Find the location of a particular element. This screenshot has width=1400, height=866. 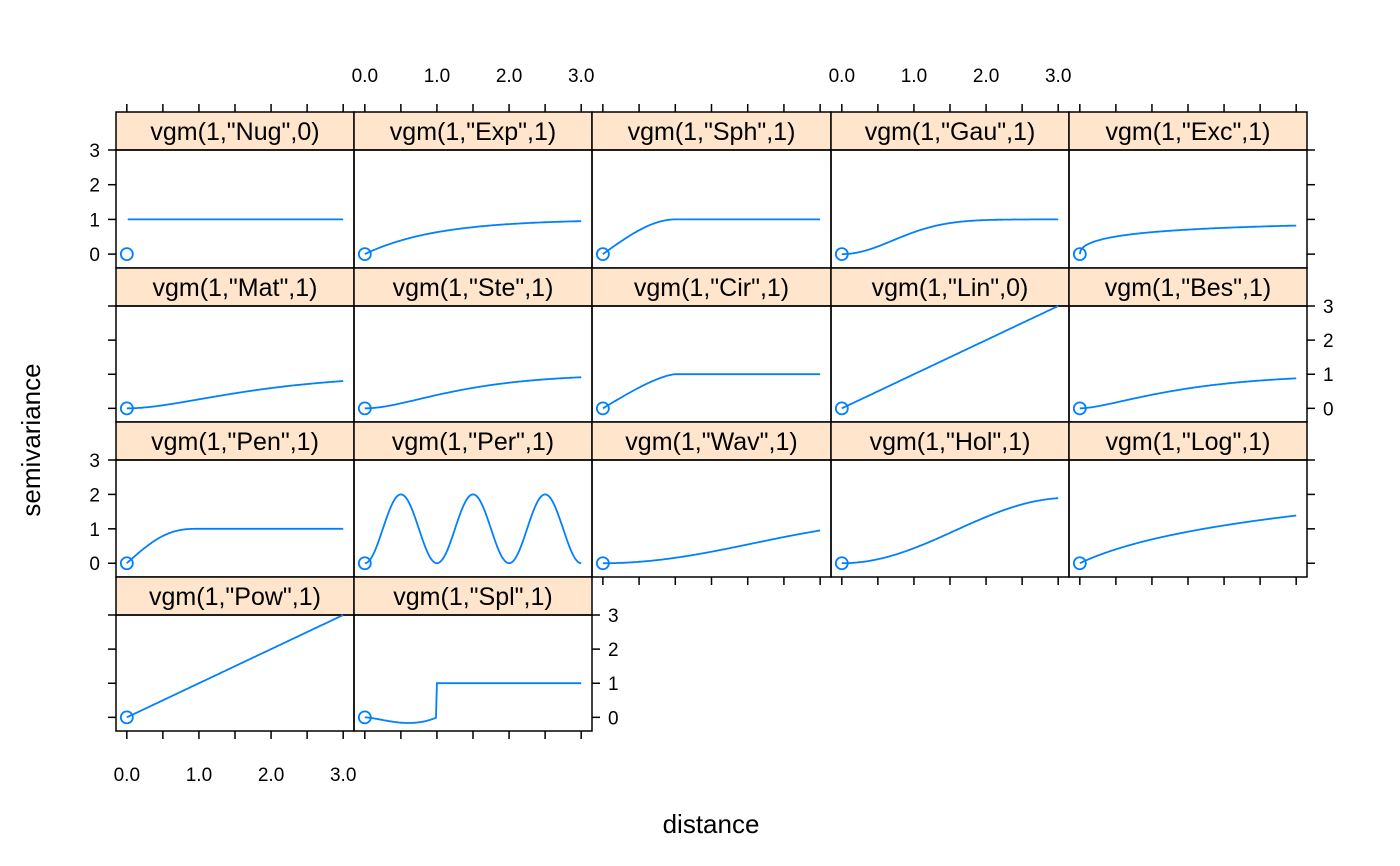

panel-ste: vgm(1,"Ste",1) is located at coordinates (473, 345).